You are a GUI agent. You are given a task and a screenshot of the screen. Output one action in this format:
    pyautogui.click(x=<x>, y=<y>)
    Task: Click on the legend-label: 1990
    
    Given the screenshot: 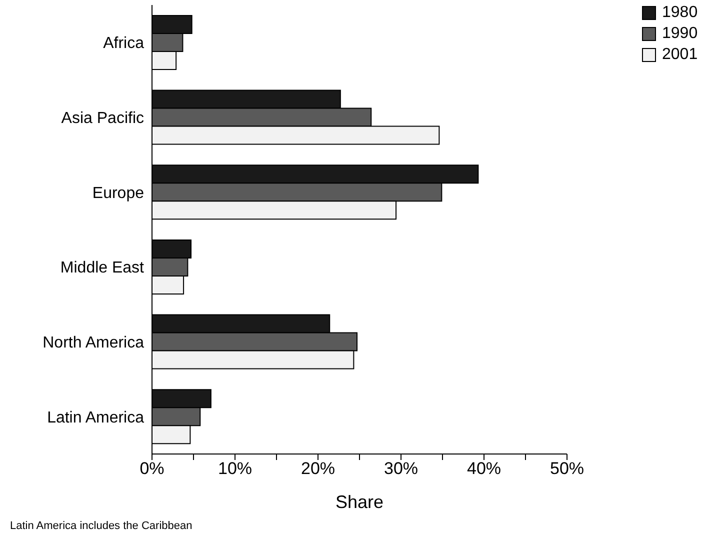 What is the action you would take?
    pyautogui.click(x=680, y=34)
    